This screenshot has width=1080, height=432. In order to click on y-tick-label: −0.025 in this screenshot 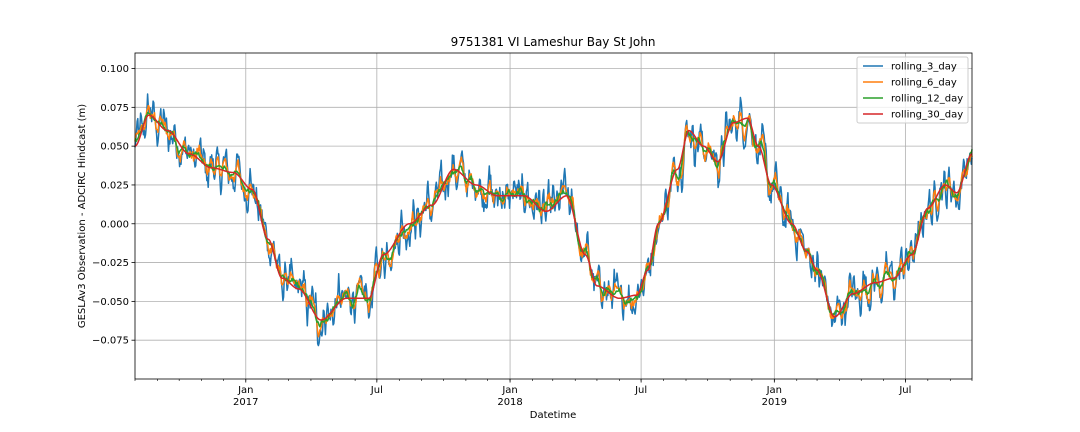, I will do `click(110, 263)`.